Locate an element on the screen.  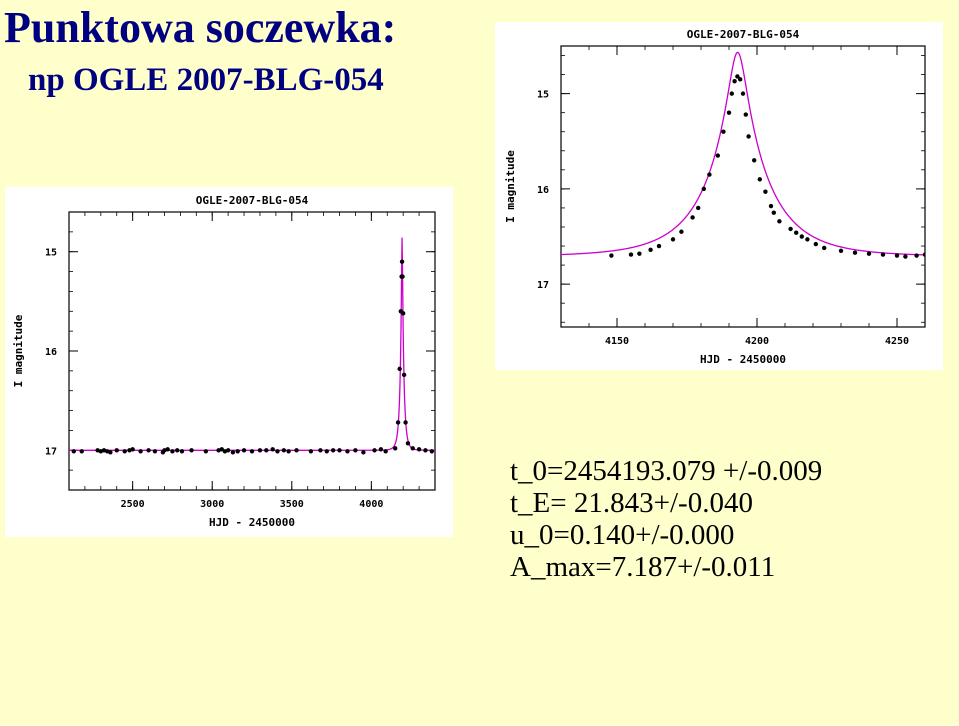
x-tick-label: 2500 is located at coordinates (133, 504).